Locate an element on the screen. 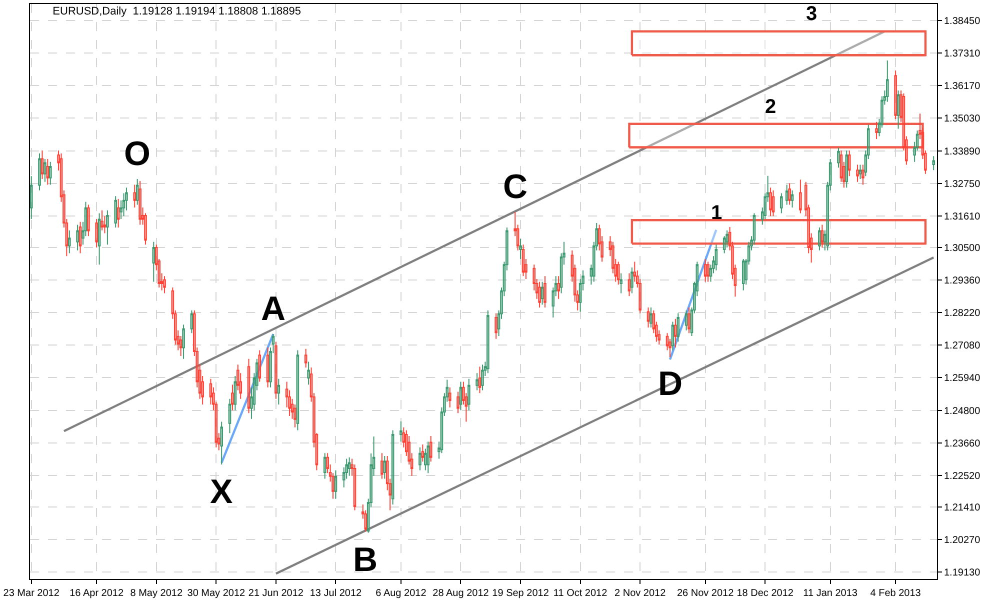 The height and width of the screenshot is (602, 987). y-tick-label: 1.28220 is located at coordinates (962, 314).